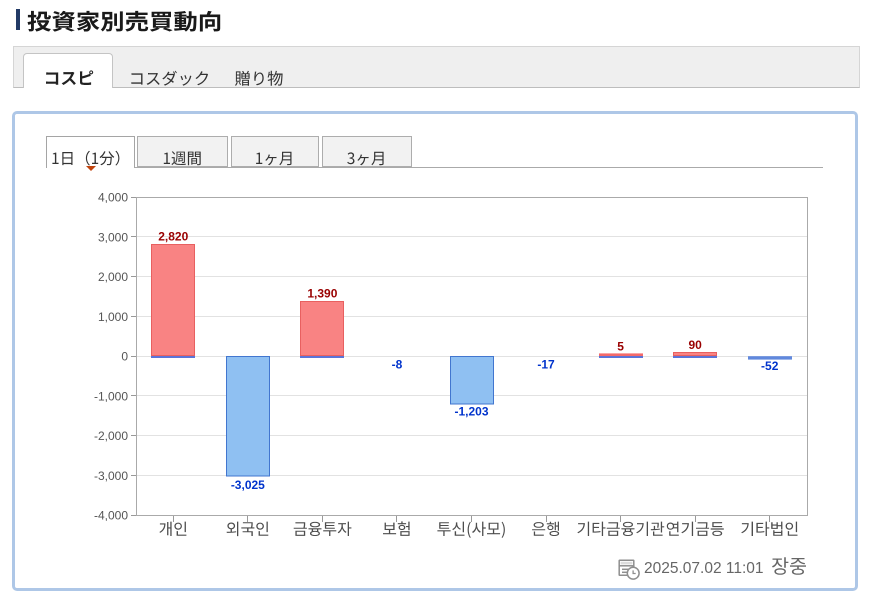 The height and width of the screenshot is (595, 874). What do you see at coordinates (113, 277) in the screenshot?
I see `svg-text: 2,000` at bounding box center [113, 277].